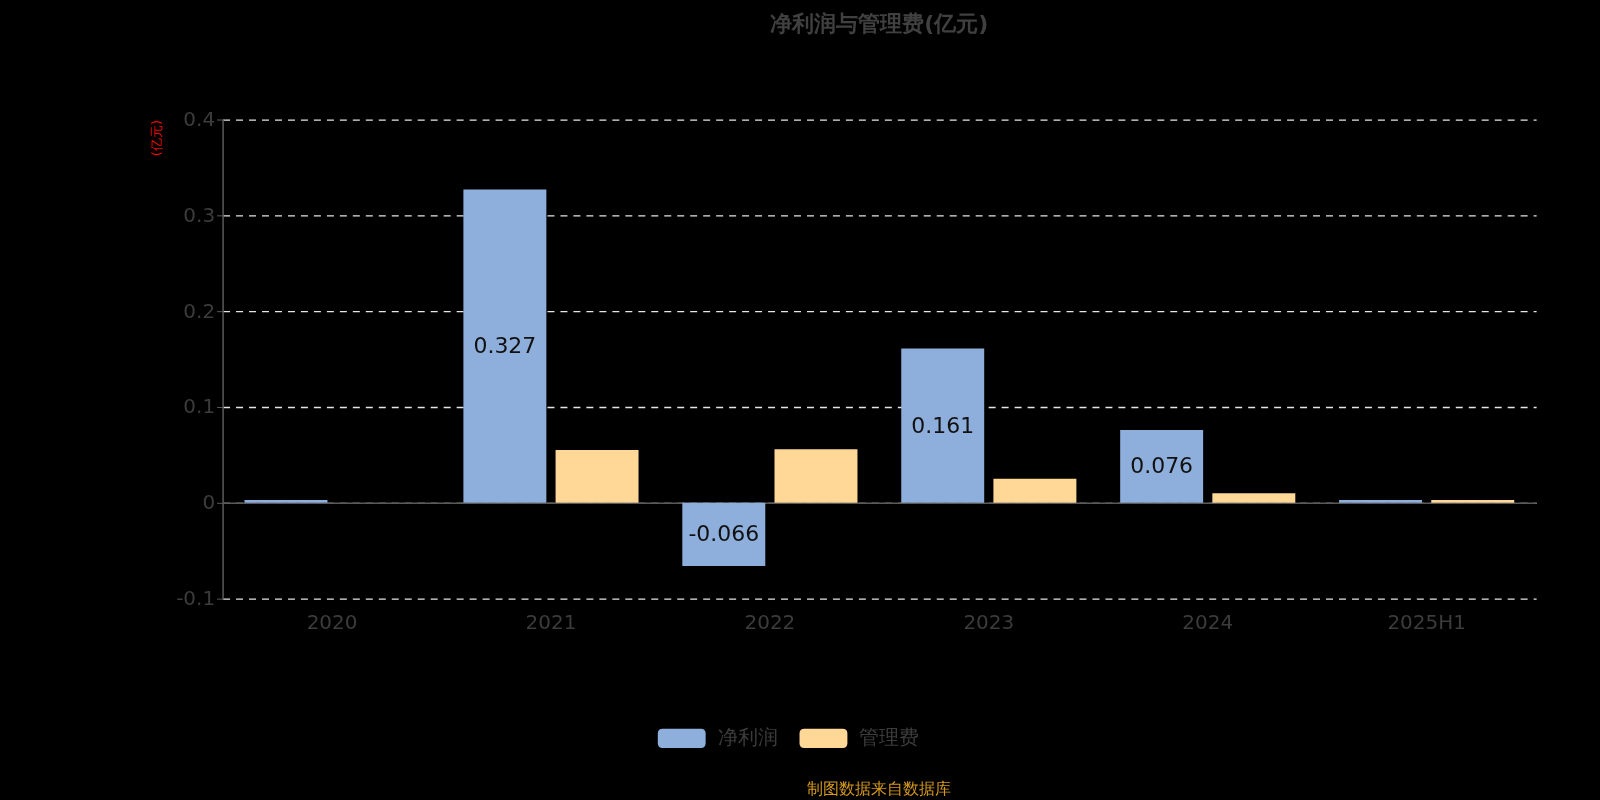 Image resolution: width=1600 pixels, height=800 pixels. Describe the element at coordinates (770, 622) in the screenshot. I see `x-tick-label: 2022` at that location.